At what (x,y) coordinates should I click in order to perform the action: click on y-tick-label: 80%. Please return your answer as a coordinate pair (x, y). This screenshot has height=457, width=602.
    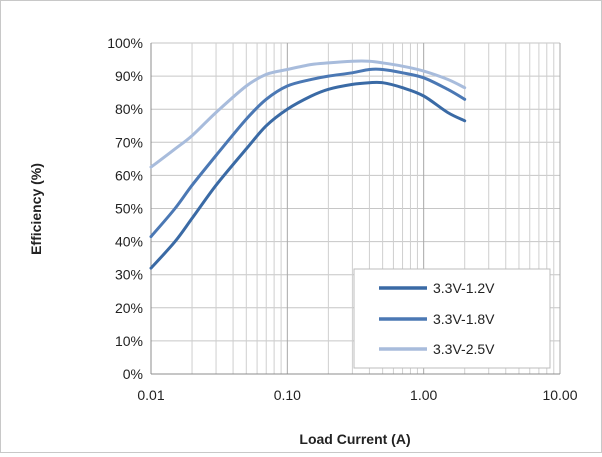
    Looking at the image, I should click on (129, 109).